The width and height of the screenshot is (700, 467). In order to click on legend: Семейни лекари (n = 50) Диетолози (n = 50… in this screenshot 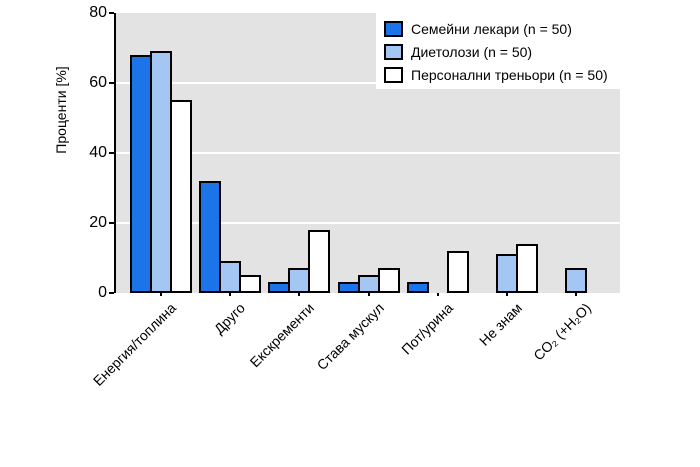, I will do `click(499, 51)`.